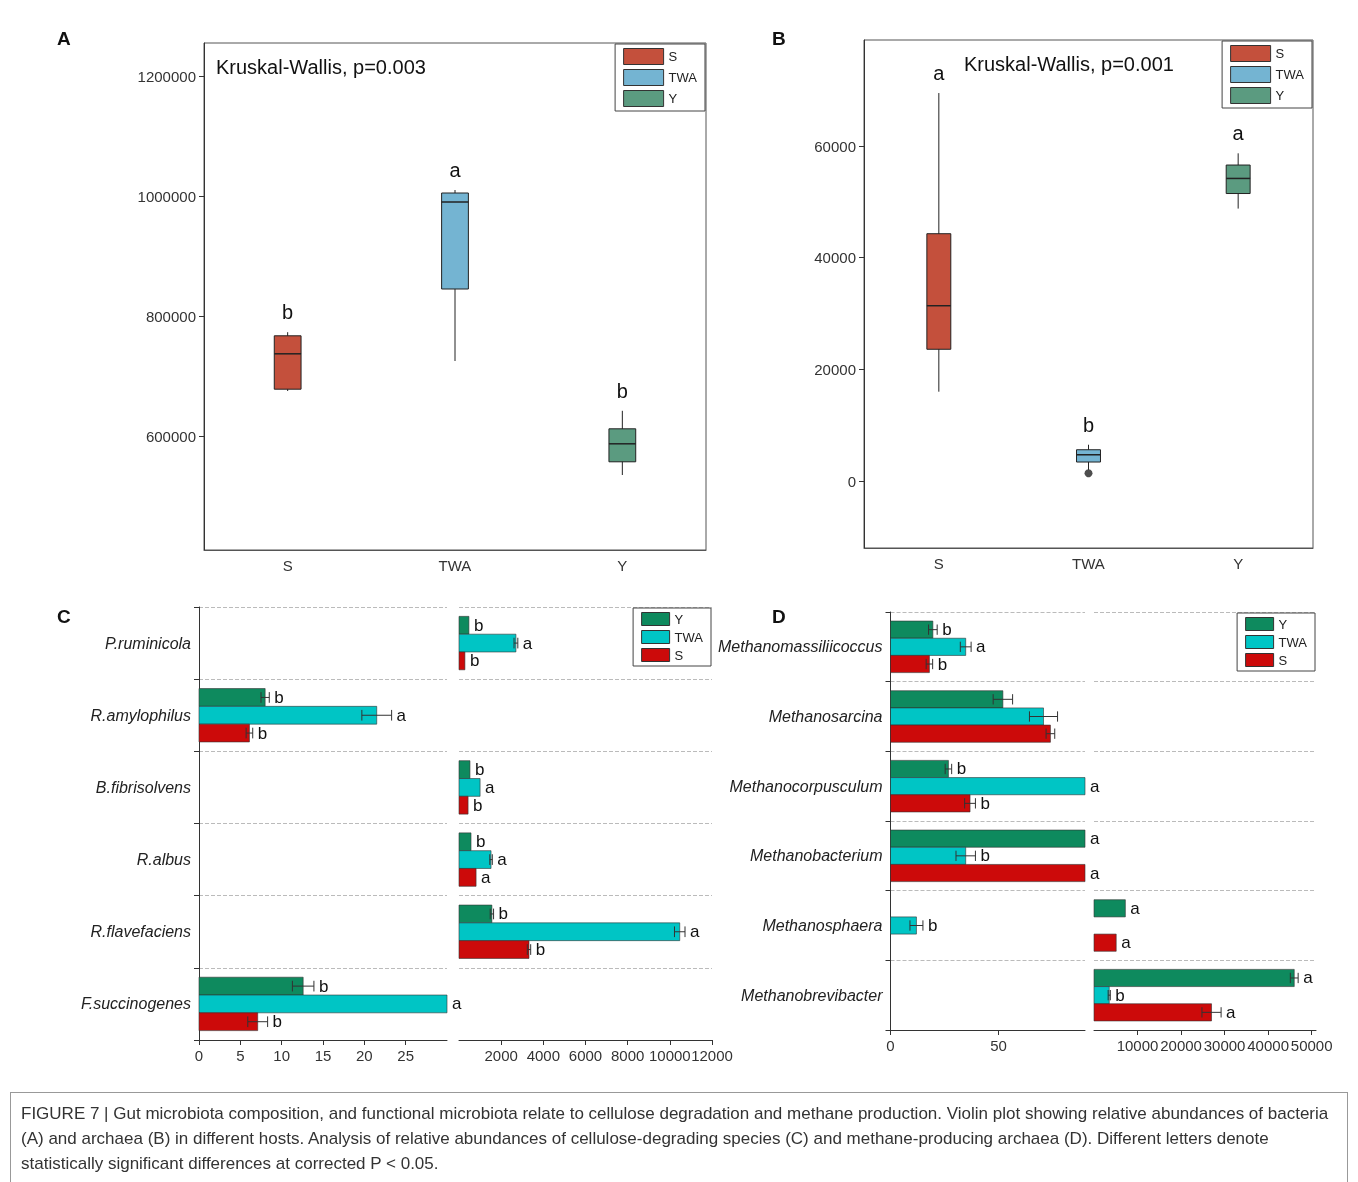 Image resolution: width=1358 pixels, height=1182 pixels. Describe the element at coordinates (323, 1055) in the screenshot. I see `x-tick-label: 15` at that location.